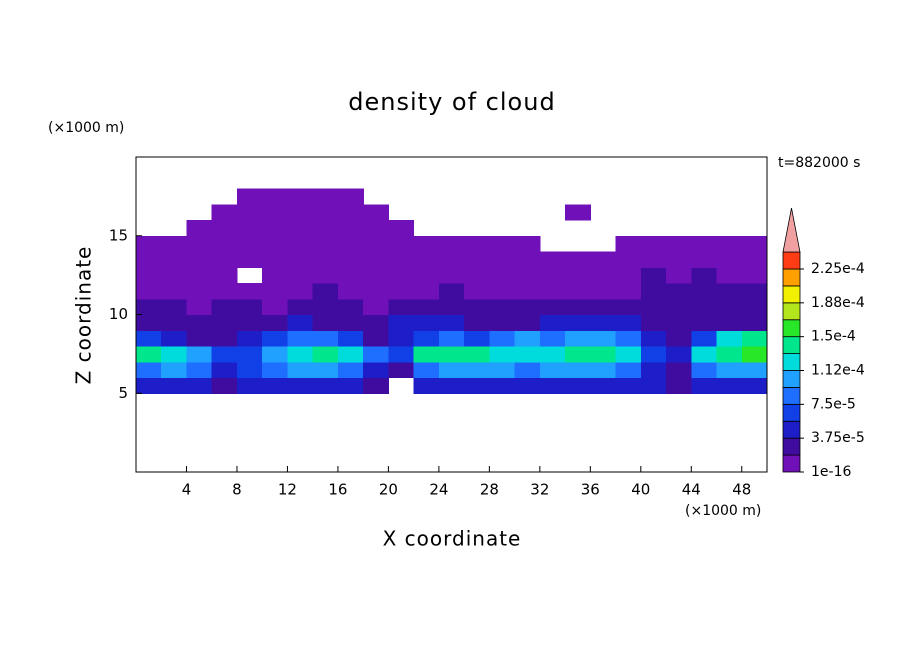  What do you see at coordinates (337, 490) in the screenshot?
I see `x-tick-label: 16` at bounding box center [337, 490].